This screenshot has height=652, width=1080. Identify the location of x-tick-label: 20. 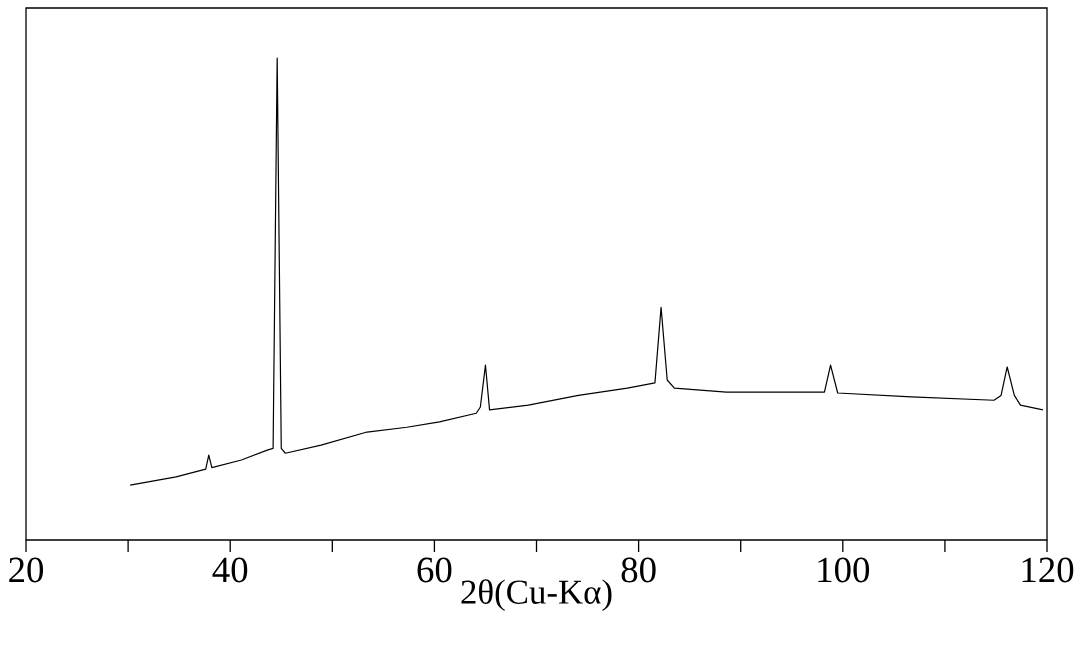
(26, 570).